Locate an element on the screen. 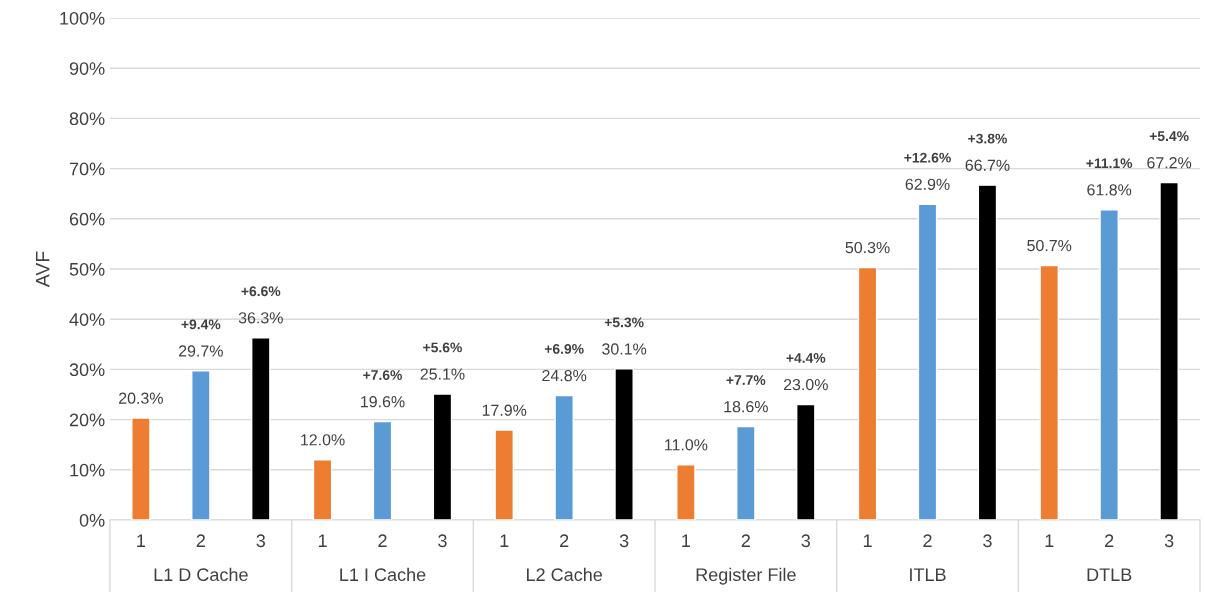 This screenshot has width=1205, height=592. data-label: 30.1% is located at coordinates (624, 349).